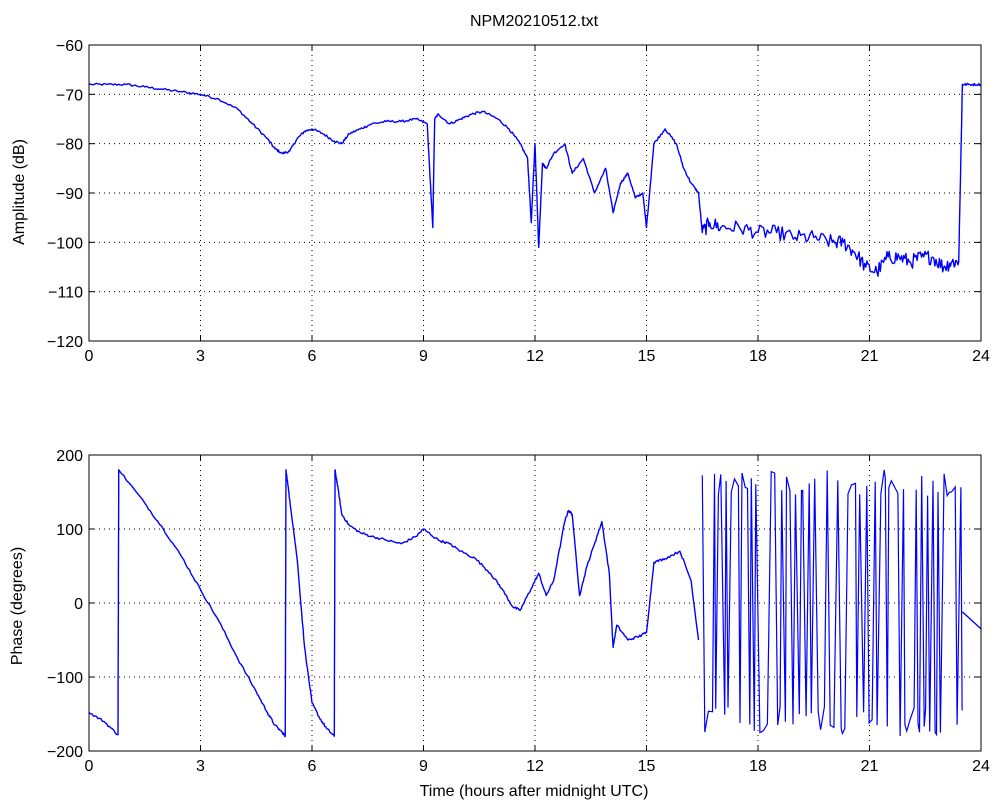  Describe the element at coordinates (69, 456) in the screenshot. I see `phase-y-tick: 200` at that location.